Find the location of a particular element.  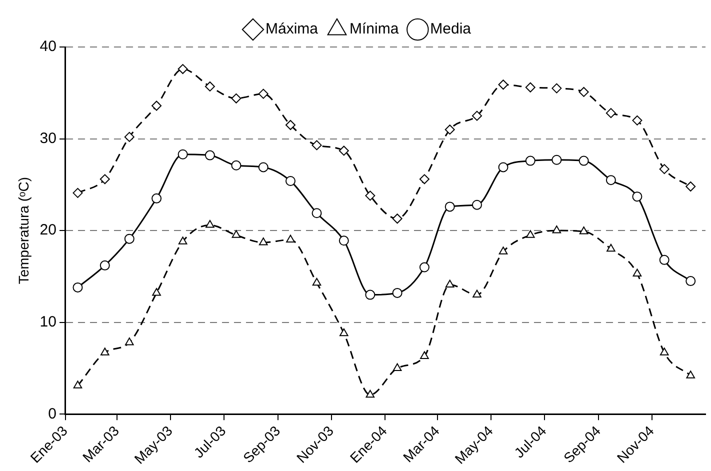

y-tick-label: 20 is located at coordinates (48, 230).